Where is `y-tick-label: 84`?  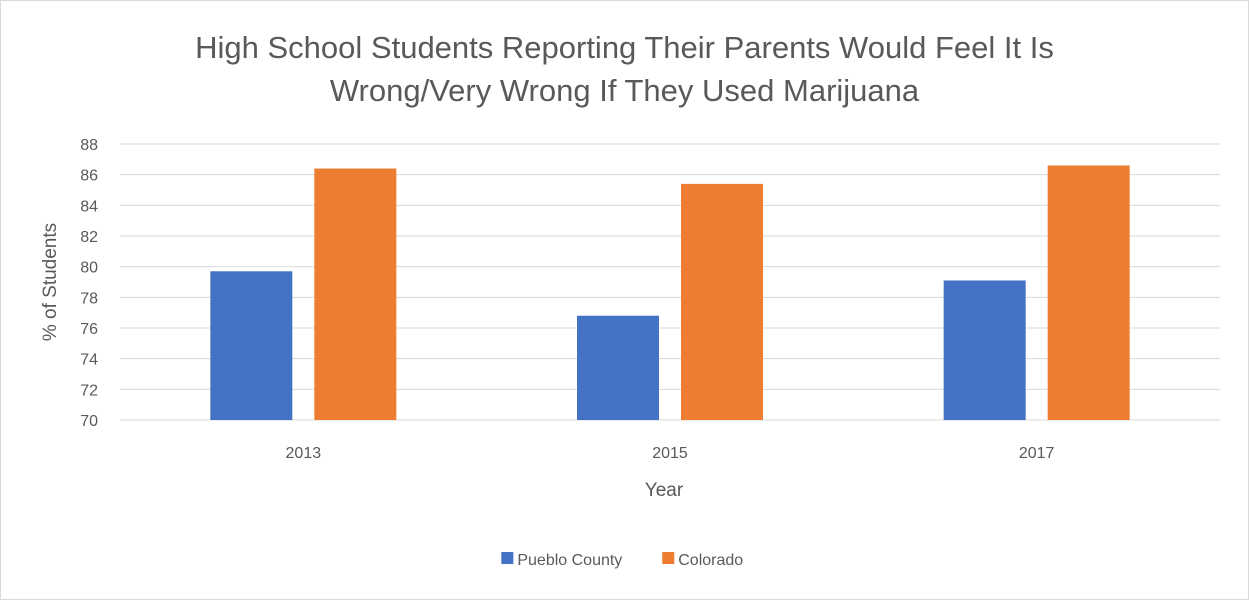
y-tick-label: 84 is located at coordinates (89, 206).